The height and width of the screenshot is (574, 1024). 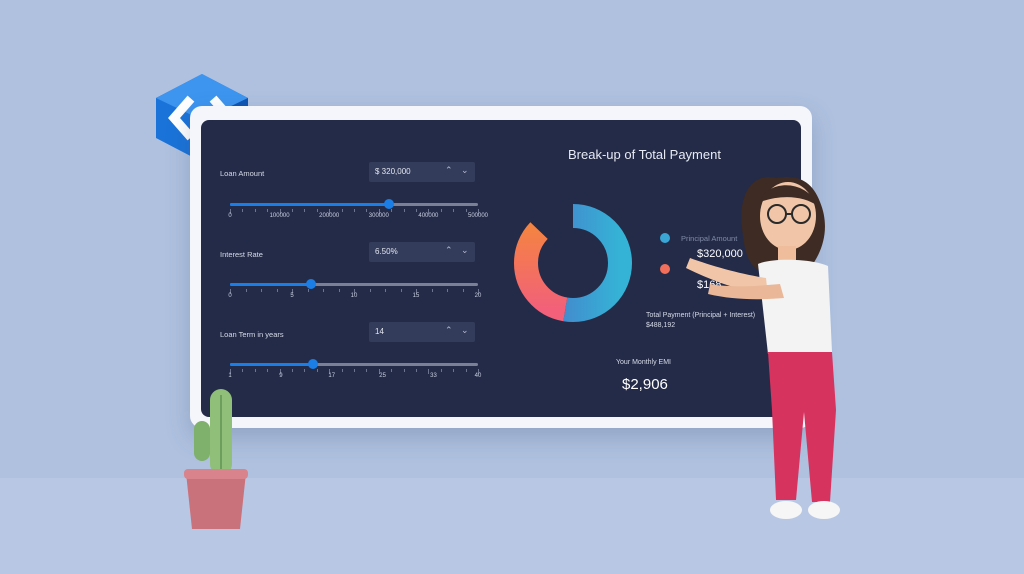 I want to click on loan-term-value: 14, so click(x=379, y=331).